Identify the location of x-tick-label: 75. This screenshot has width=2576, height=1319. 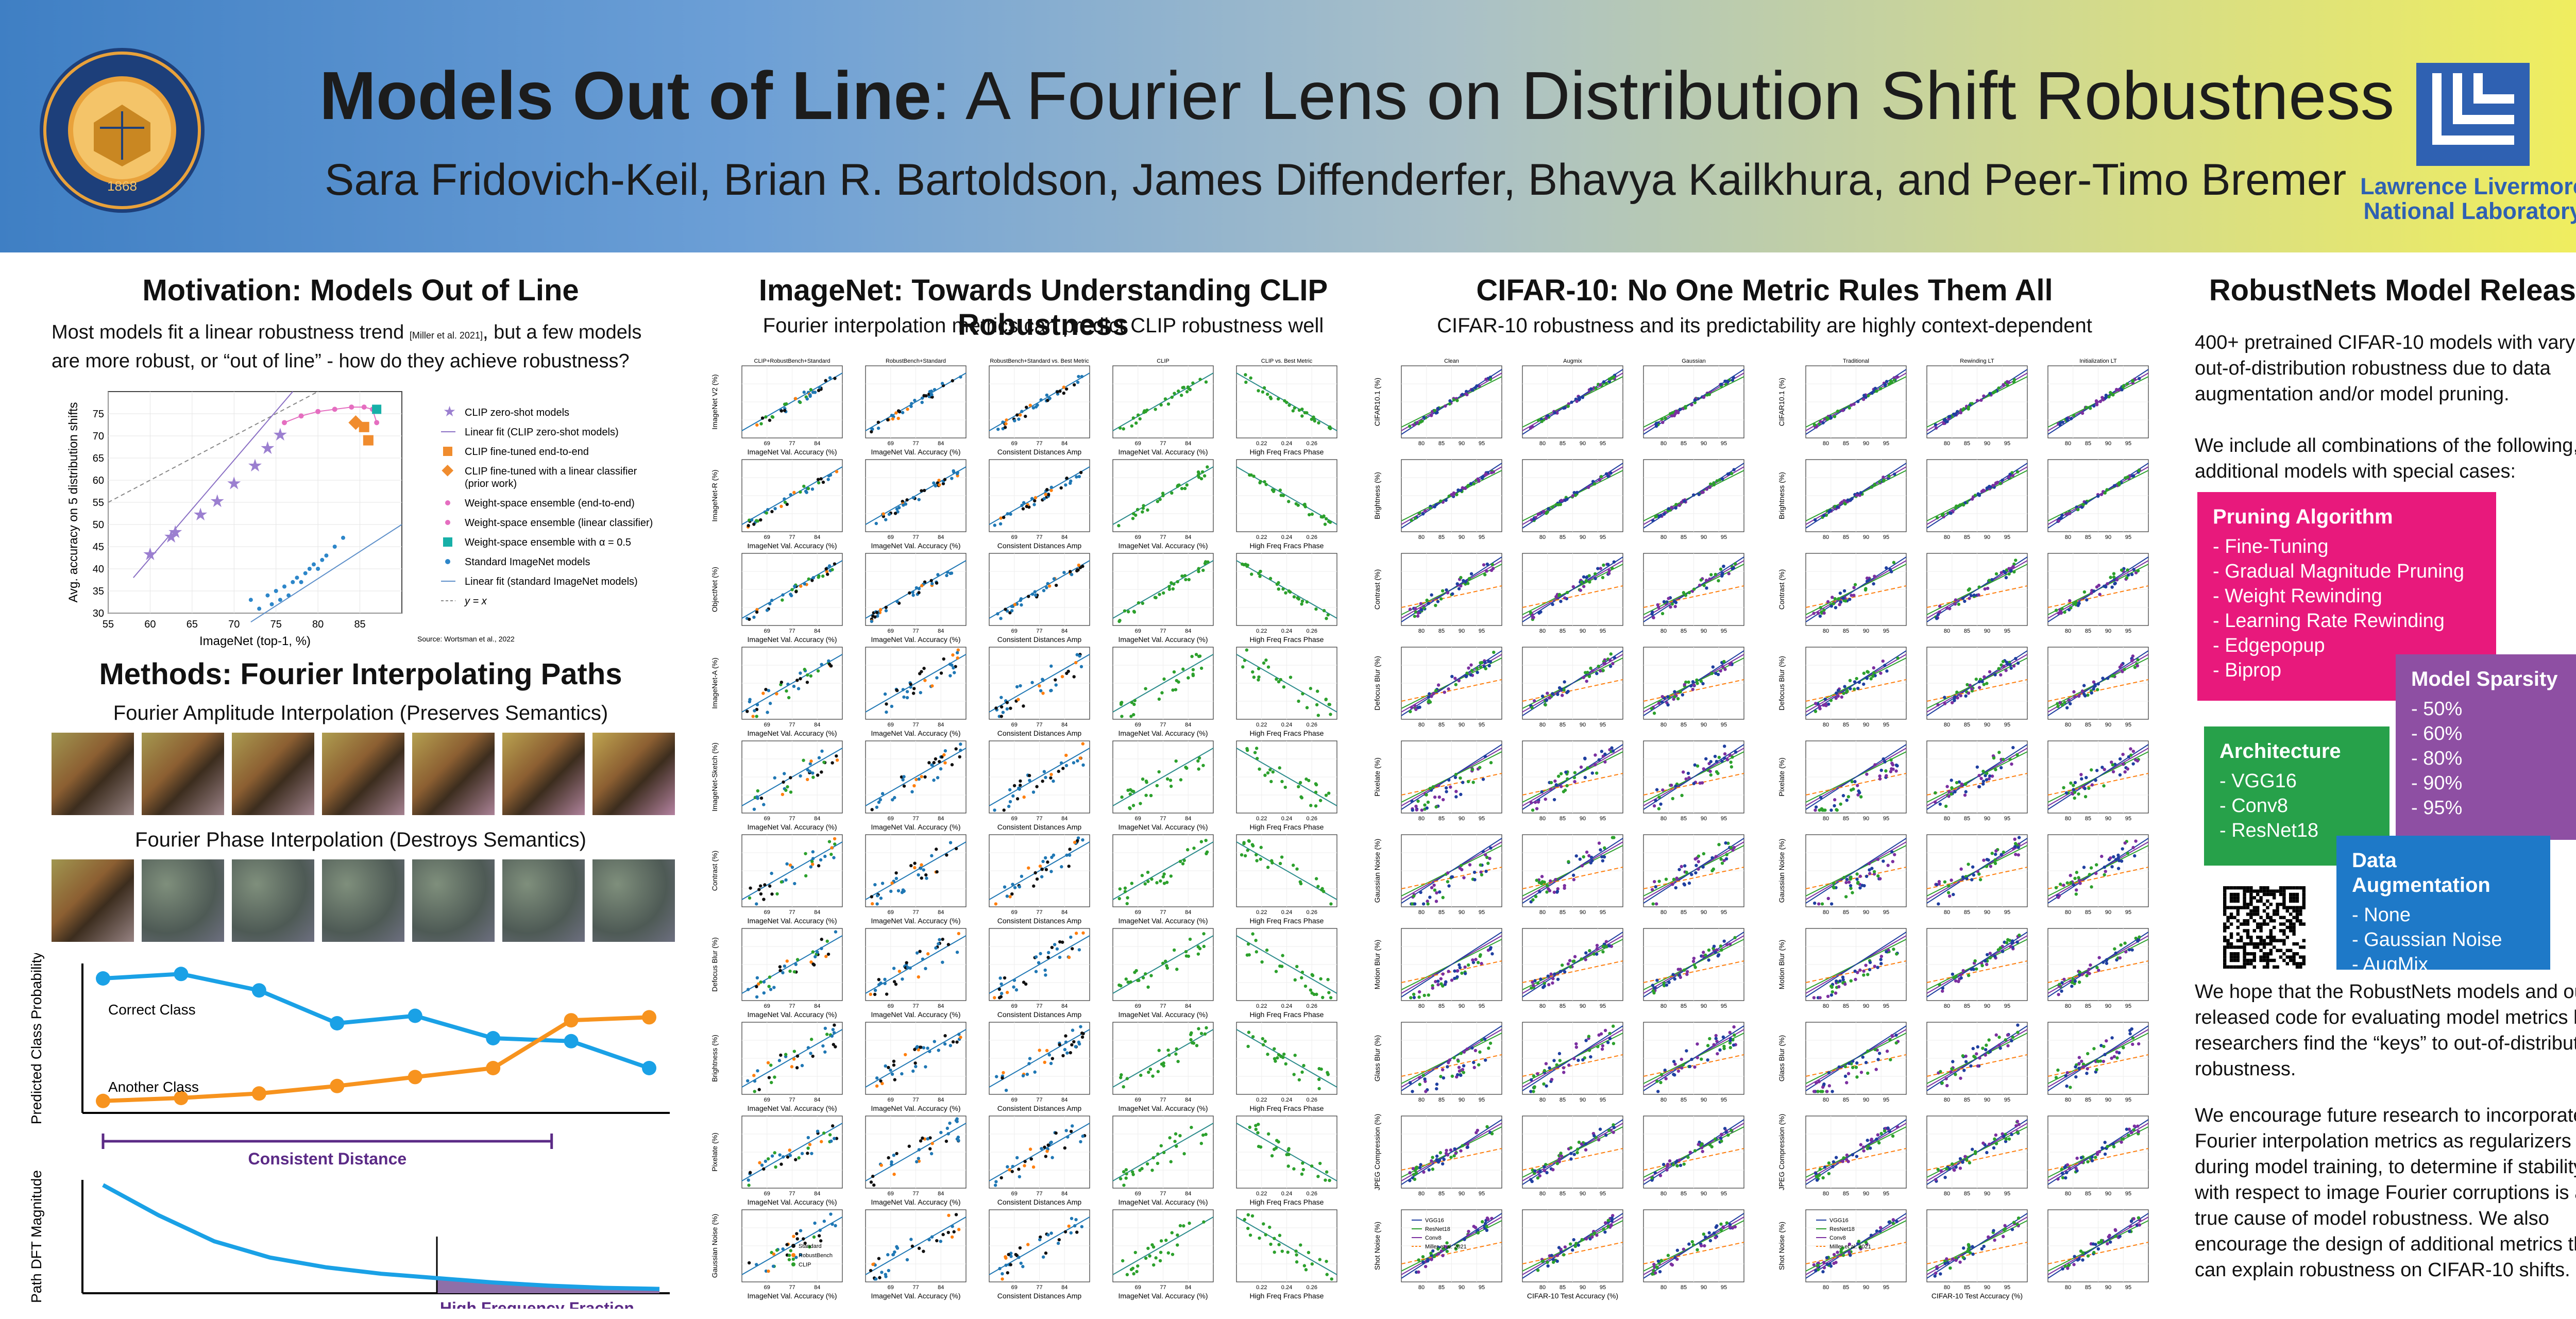
(276, 625).